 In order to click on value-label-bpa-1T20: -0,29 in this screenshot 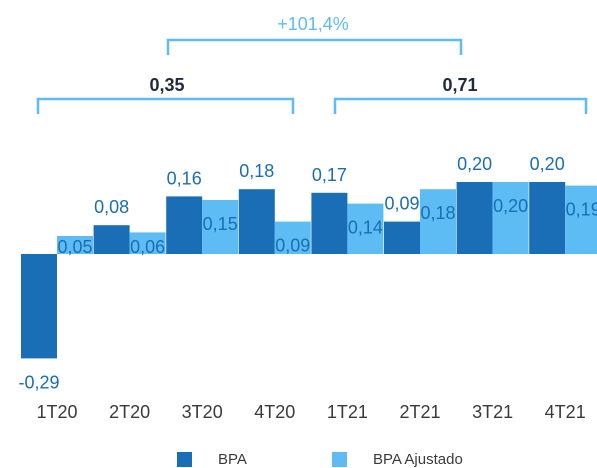, I will do `click(38, 382)`.